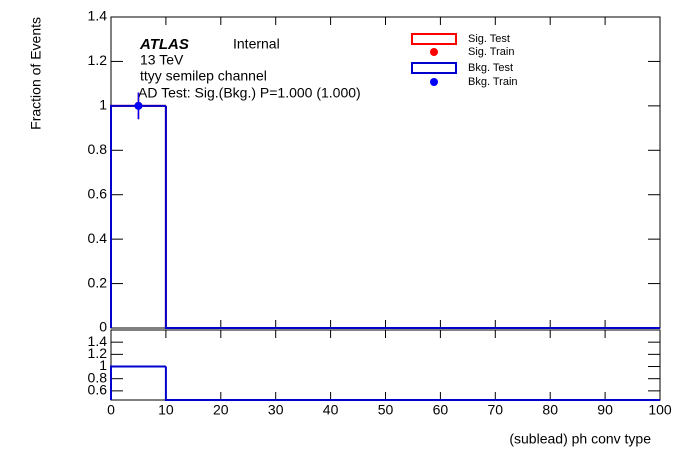 Image resolution: width=696 pixels, height=472 pixels. I want to click on x-tick-label: 50, so click(386, 410).